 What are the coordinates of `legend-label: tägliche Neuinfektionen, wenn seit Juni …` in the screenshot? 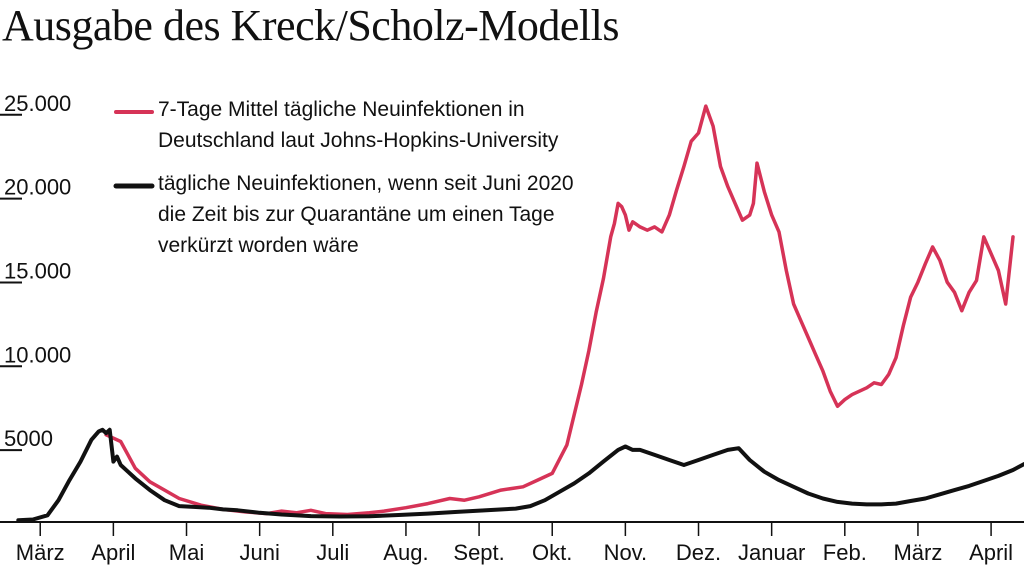 It's located at (366, 183).